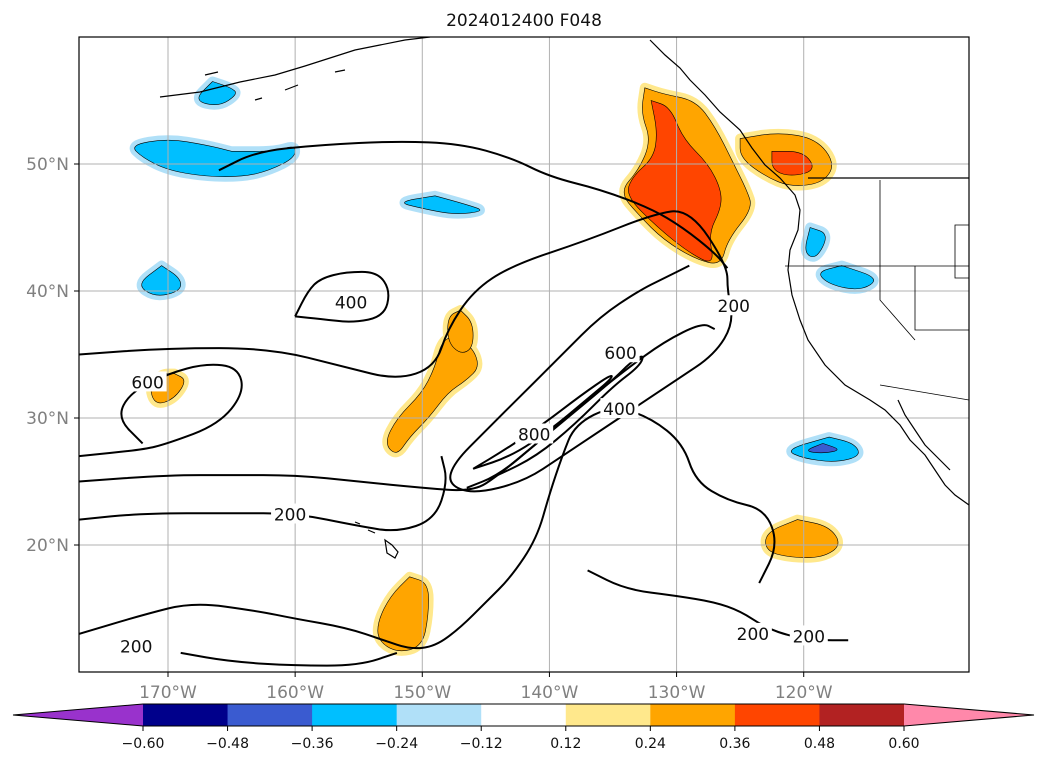 This screenshot has width=1047, height=765. Describe the element at coordinates (47, 165) in the screenshot. I see `y-tick-label: 50°N` at that location.